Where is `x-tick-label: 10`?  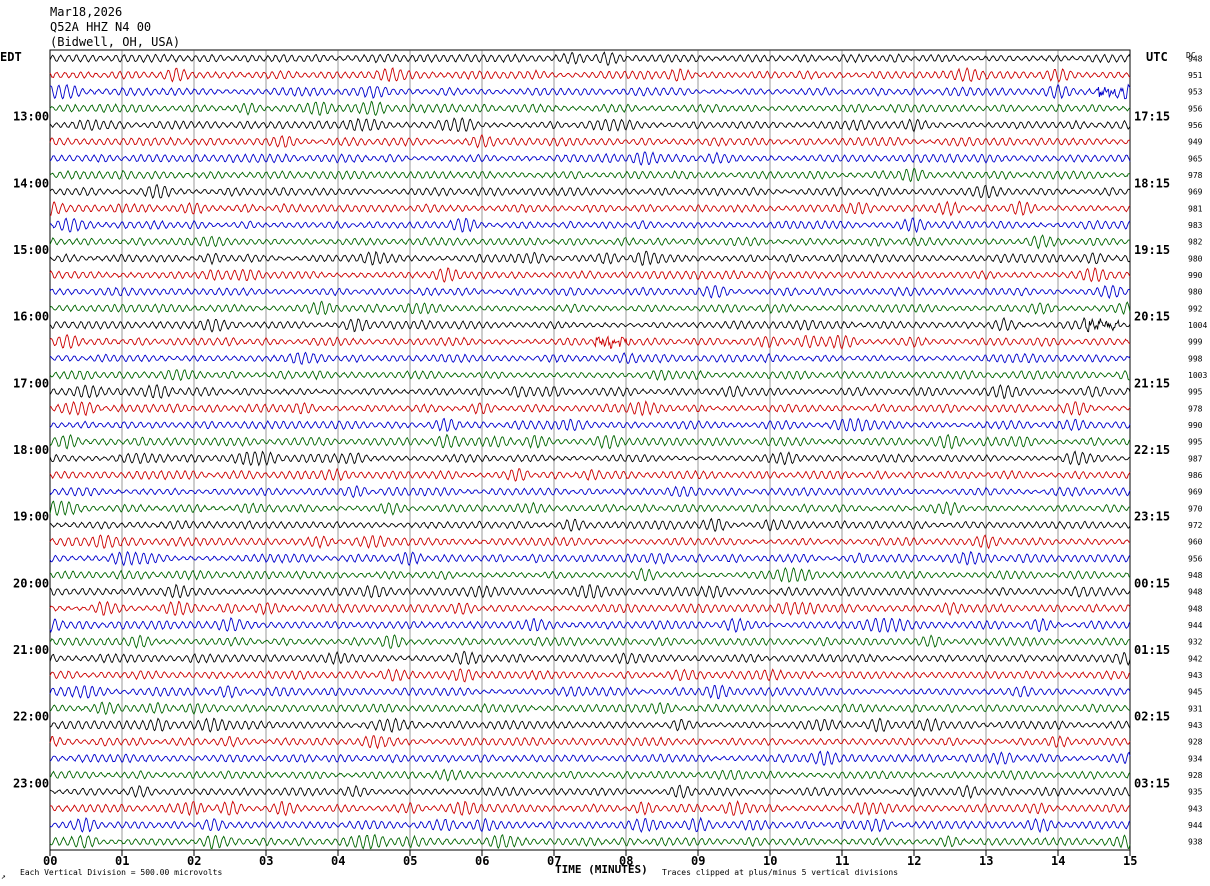 x-tick-label: 10 is located at coordinates (770, 861).